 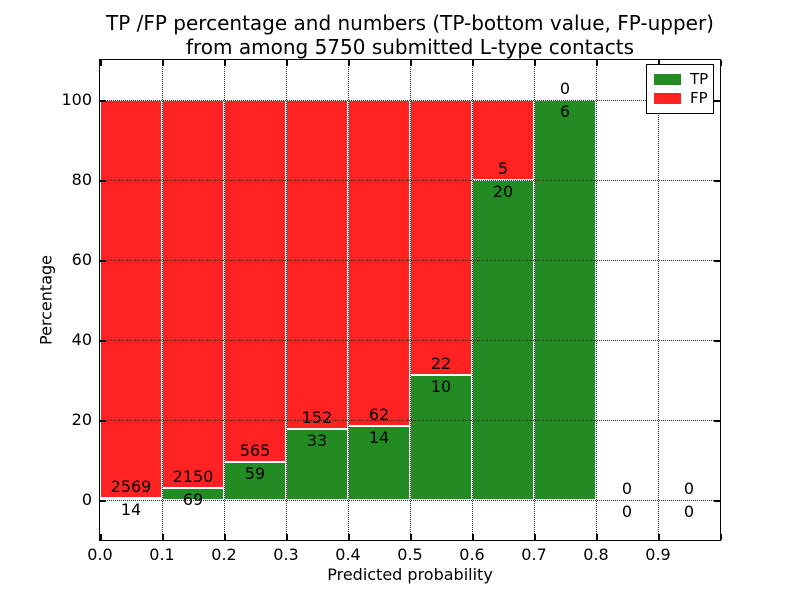 What do you see at coordinates (667, 79) in the screenshot?
I see `legend-swatch-tp` at bounding box center [667, 79].